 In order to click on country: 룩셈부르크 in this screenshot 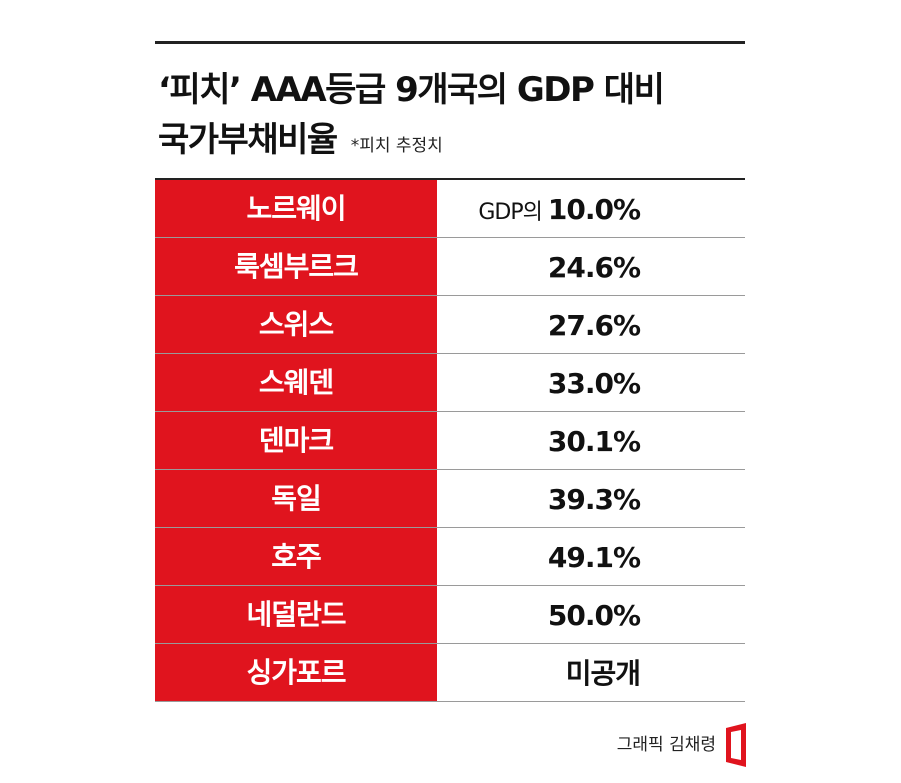, I will do `click(296, 266)`.